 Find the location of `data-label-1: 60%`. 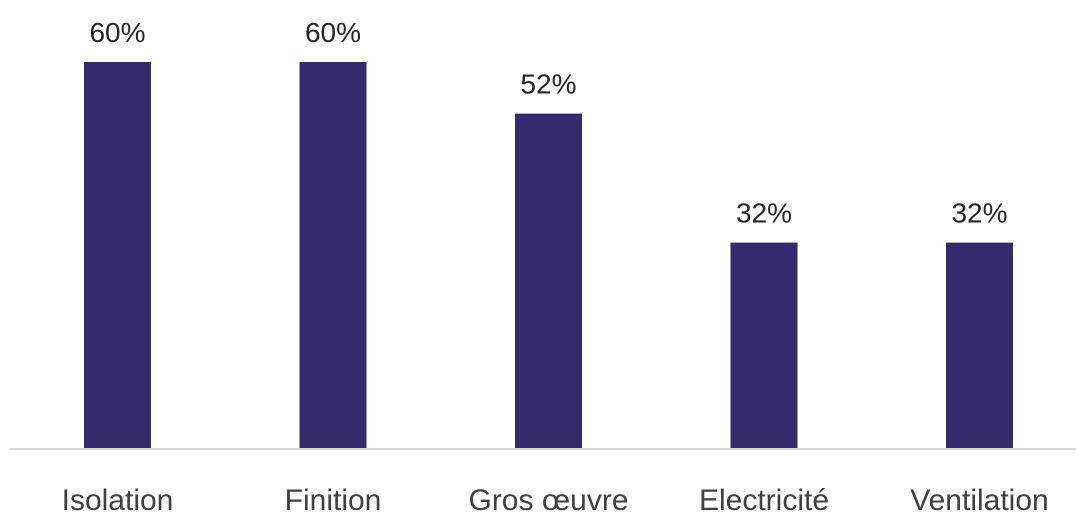

data-label-1: 60% is located at coordinates (333, 32).